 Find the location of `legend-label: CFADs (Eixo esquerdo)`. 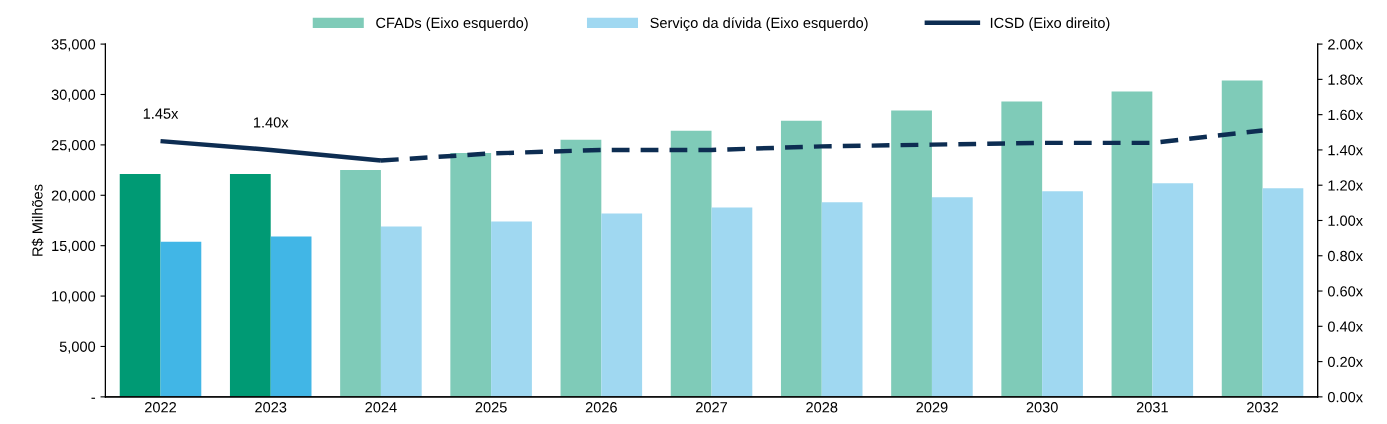

legend-label: CFADs (Eixo esquerdo) is located at coordinates (452, 24).